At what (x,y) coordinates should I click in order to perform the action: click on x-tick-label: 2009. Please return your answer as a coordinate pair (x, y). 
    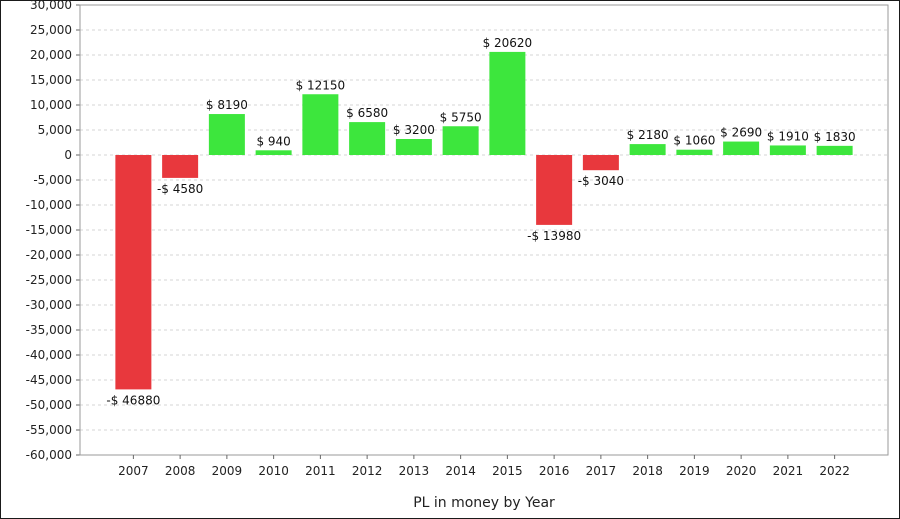
    Looking at the image, I should click on (227, 471).